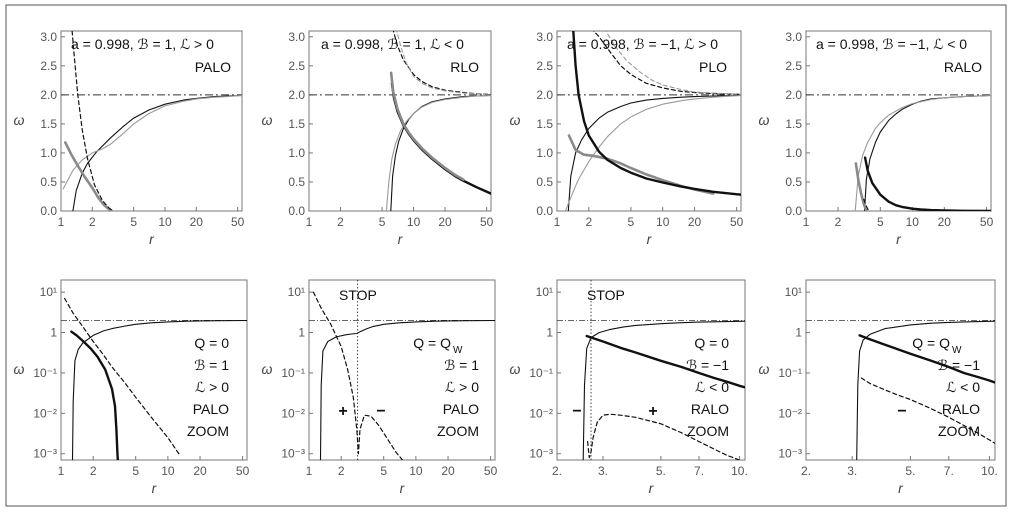 The height and width of the screenshot is (512, 1012). What do you see at coordinates (392, 44) in the screenshot?
I see `annotation-text: a = 0.998, ℬ = 1, ℒ < 0` at bounding box center [392, 44].